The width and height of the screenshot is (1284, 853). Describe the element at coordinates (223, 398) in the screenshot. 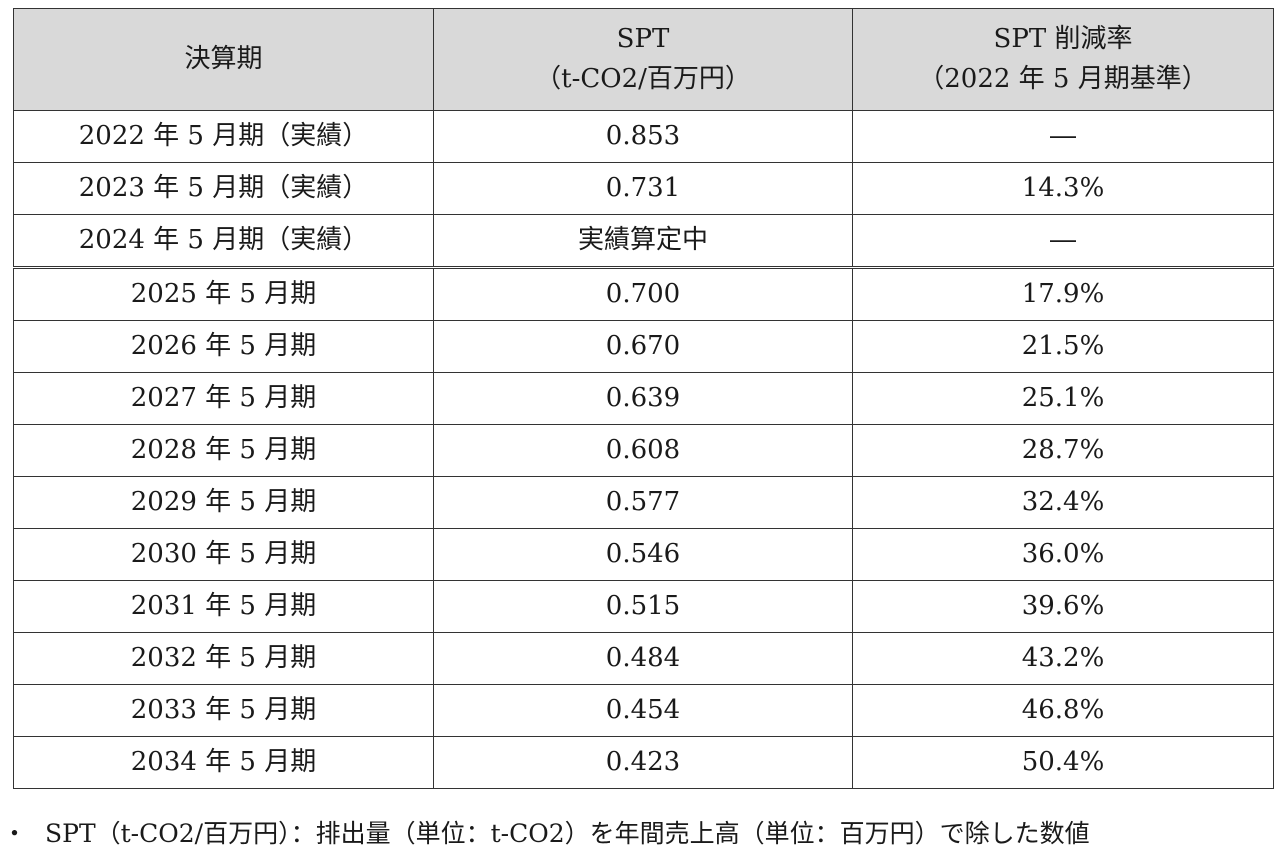

I see `cell-fiscal-period: 2027 年 5 月期` at that location.